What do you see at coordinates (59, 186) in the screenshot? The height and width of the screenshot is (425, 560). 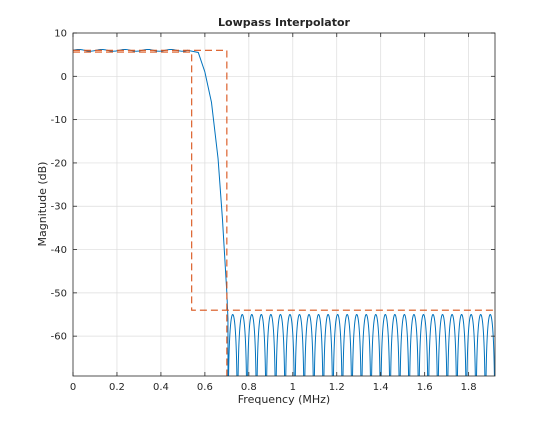 I see `y-tick-labels: 10 0 -10 -20 -30 -40 -50 -60` at bounding box center [59, 186].